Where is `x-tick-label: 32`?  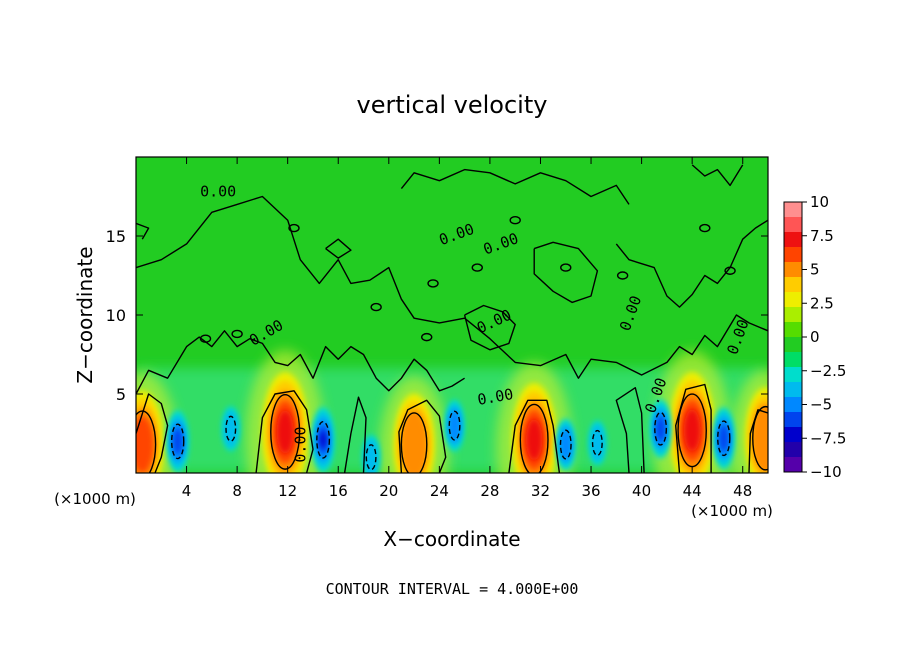
x-tick-label: 32 is located at coordinates (540, 491).